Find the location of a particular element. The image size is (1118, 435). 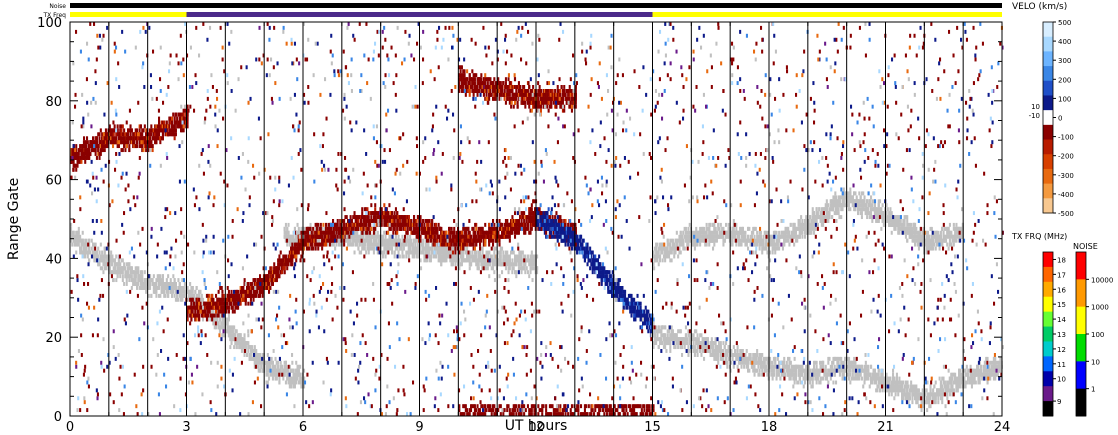

scatter-cell-1925 is located at coordinates (417, 240).